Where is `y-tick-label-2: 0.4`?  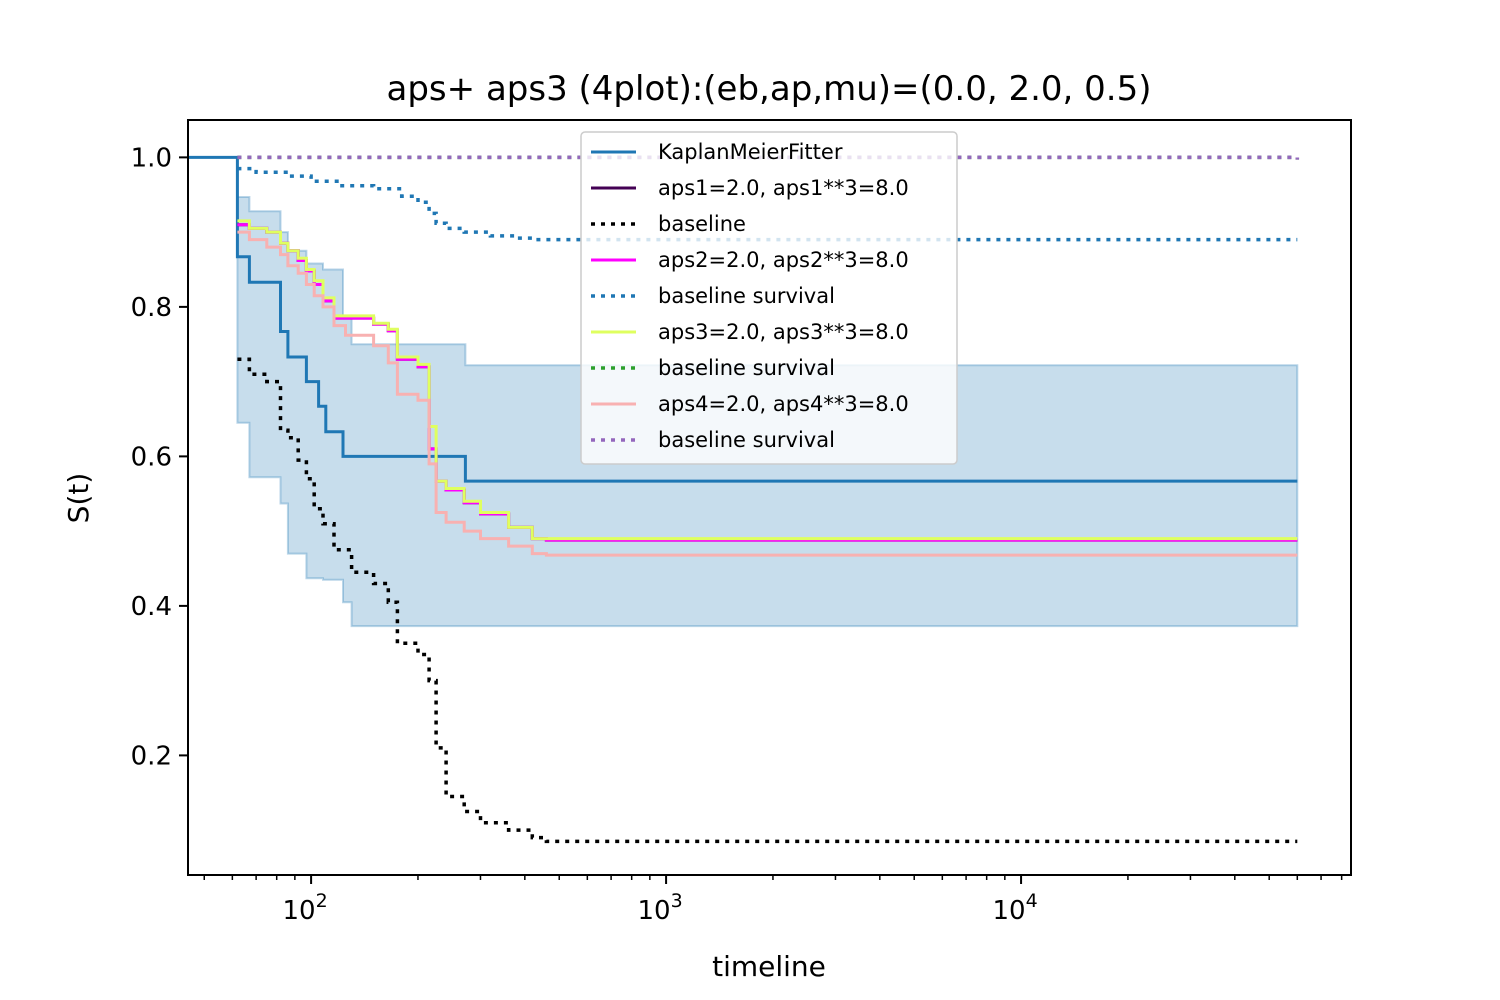 y-tick-label-2: 0.4 is located at coordinates (151, 607).